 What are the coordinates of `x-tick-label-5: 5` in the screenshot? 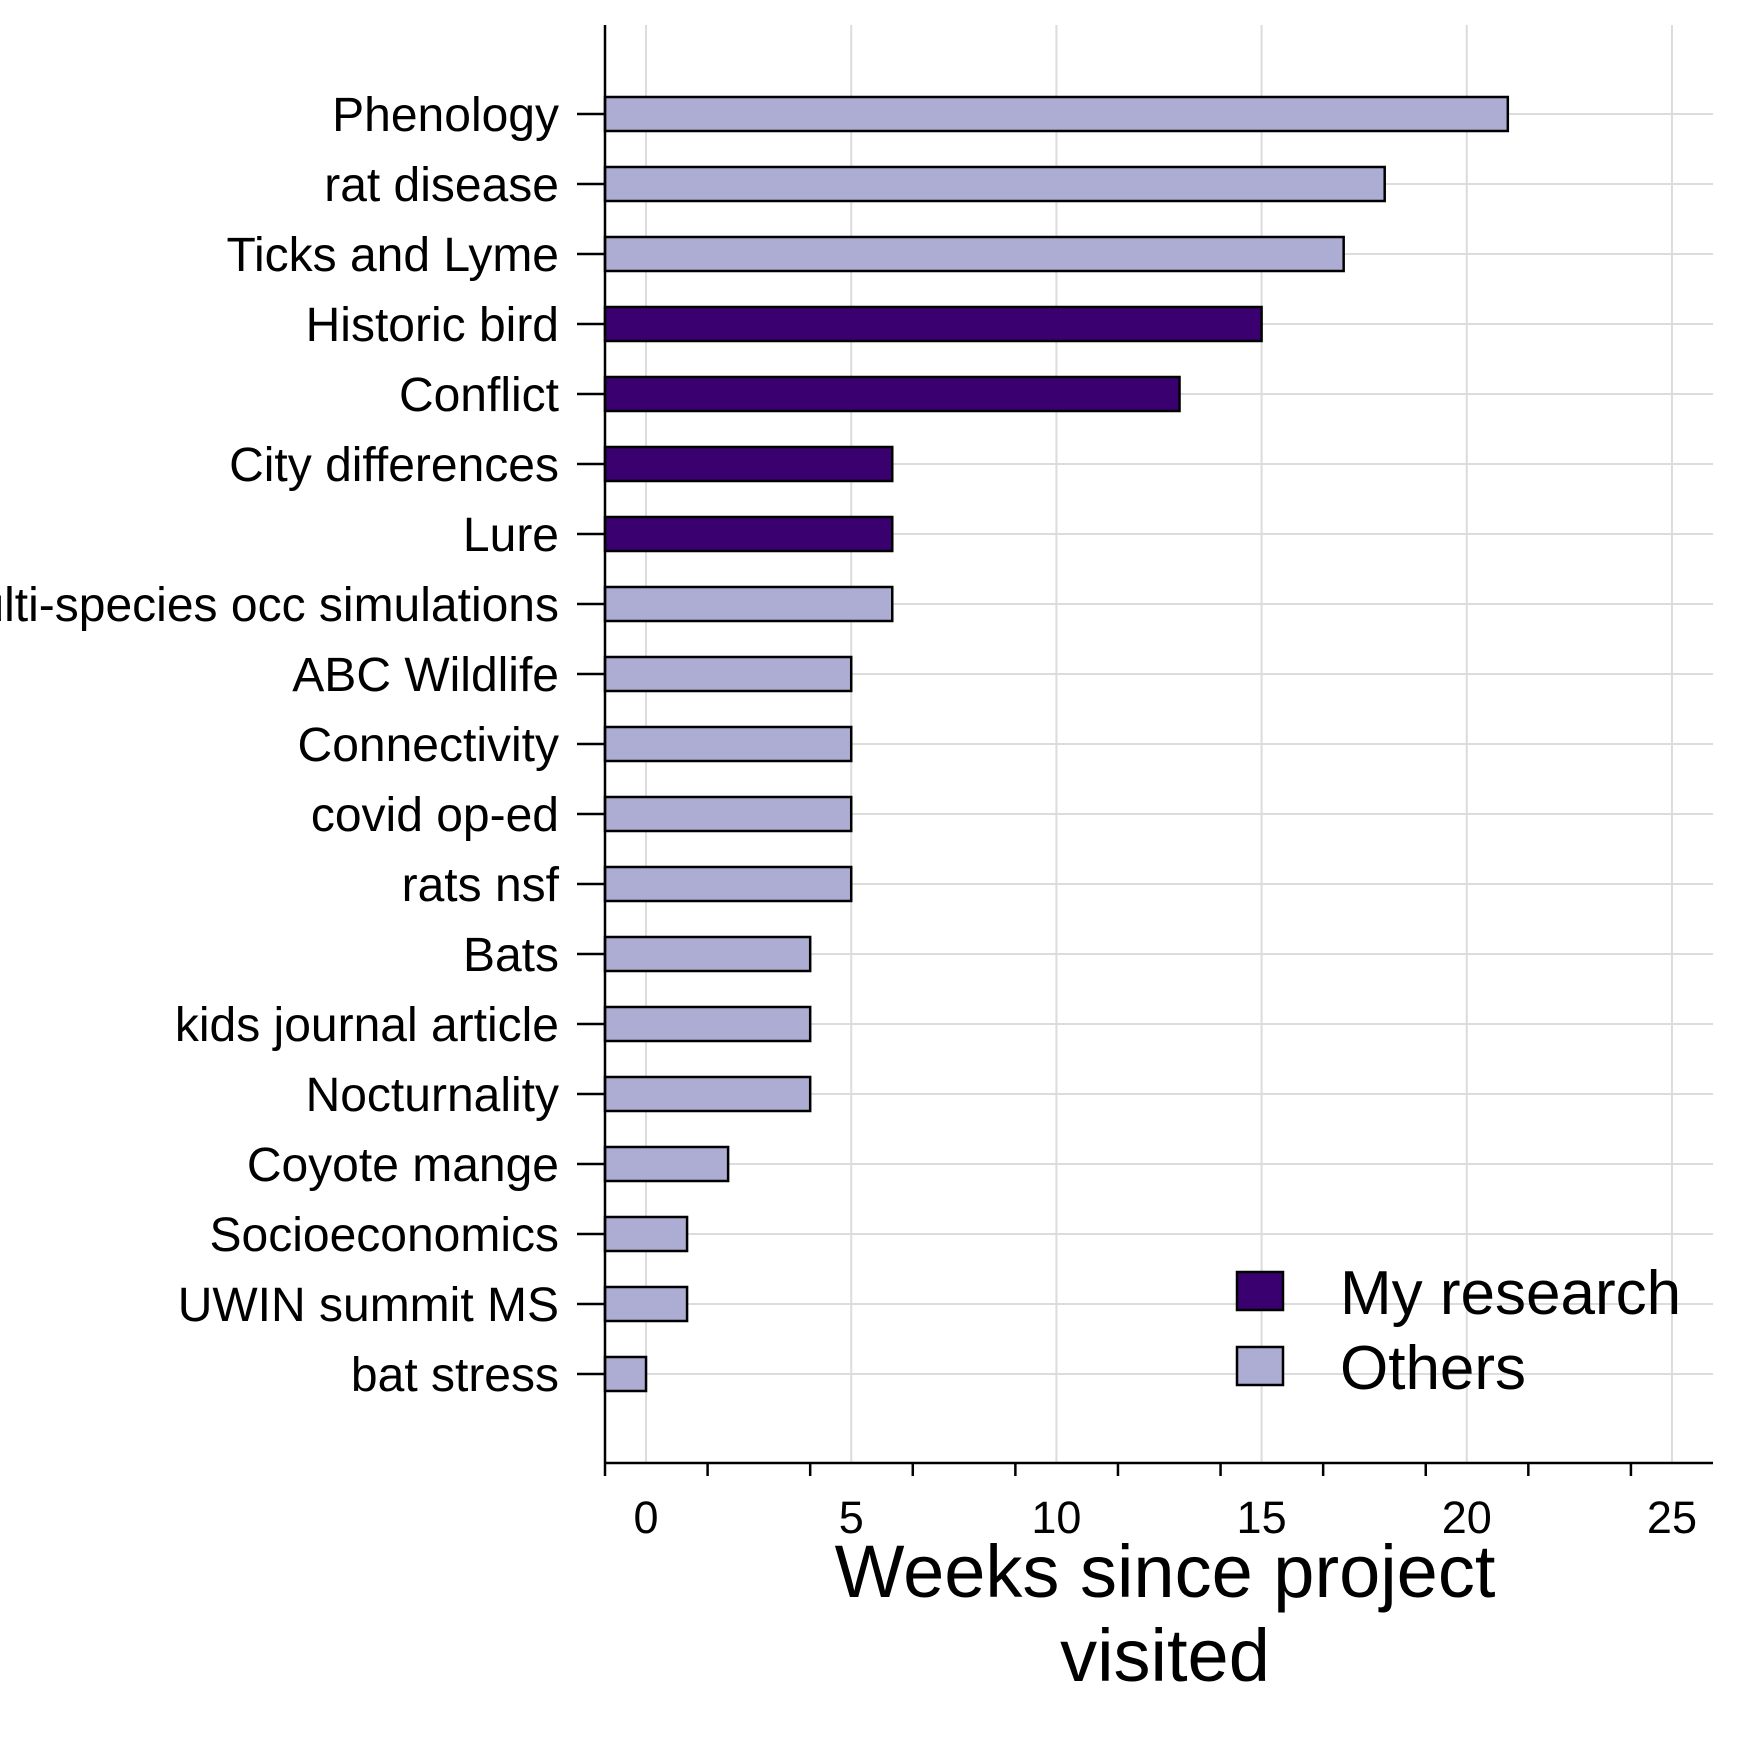 It's located at (851, 1517).